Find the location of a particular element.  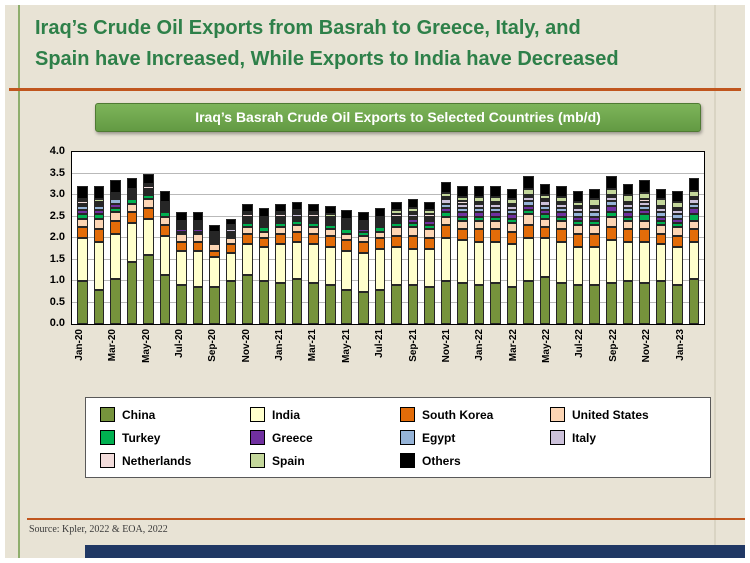

legend-label: Turkey is located at coordinates (141, 437).